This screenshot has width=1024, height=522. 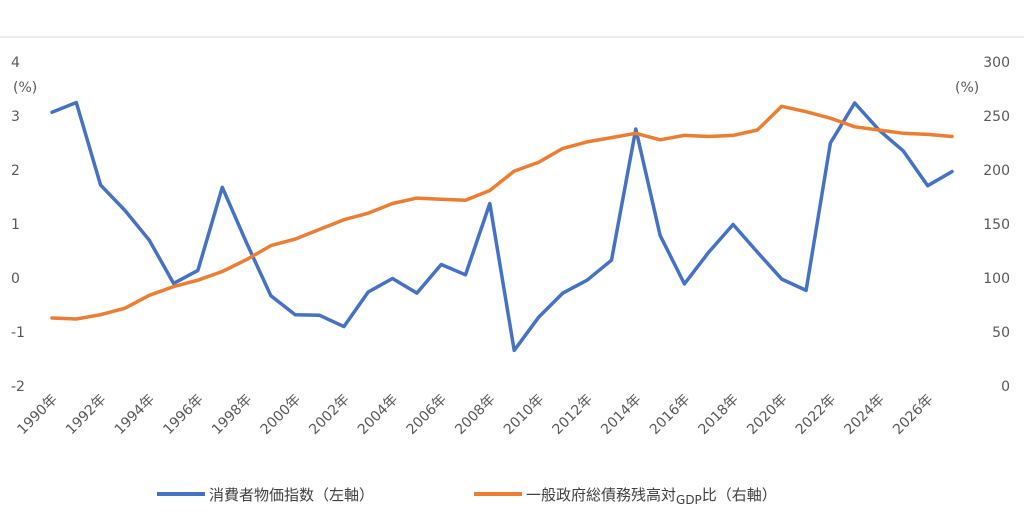 What do you see at coordinates (996, 117) in the screenshot?
I see `right-tick-label: 250` at bounding box center [996, 117].